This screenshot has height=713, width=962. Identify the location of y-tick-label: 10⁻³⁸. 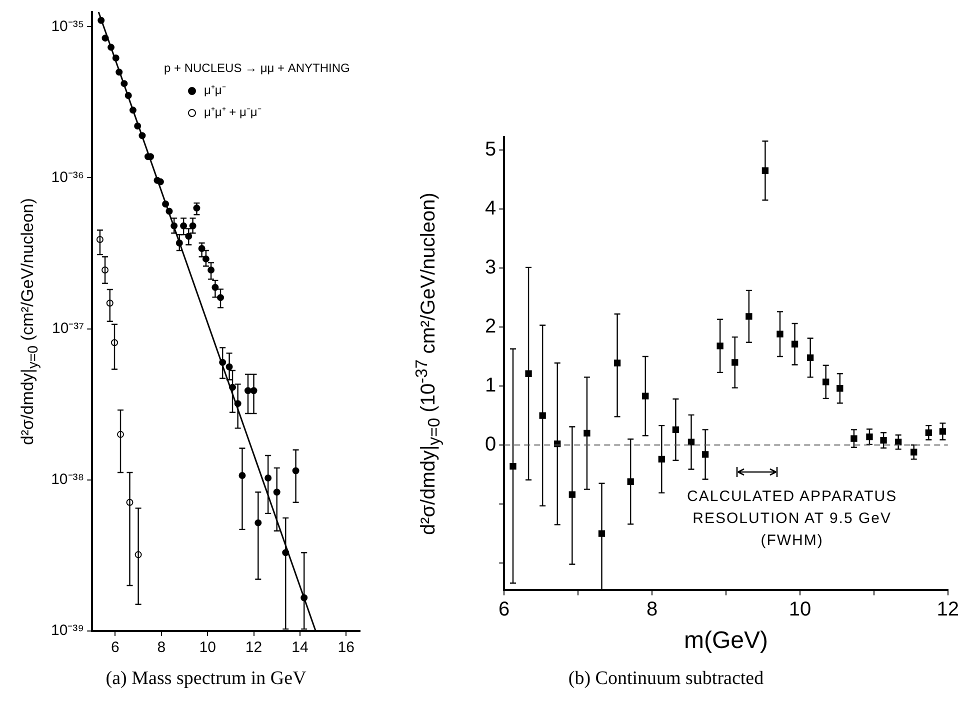
(67, 479).